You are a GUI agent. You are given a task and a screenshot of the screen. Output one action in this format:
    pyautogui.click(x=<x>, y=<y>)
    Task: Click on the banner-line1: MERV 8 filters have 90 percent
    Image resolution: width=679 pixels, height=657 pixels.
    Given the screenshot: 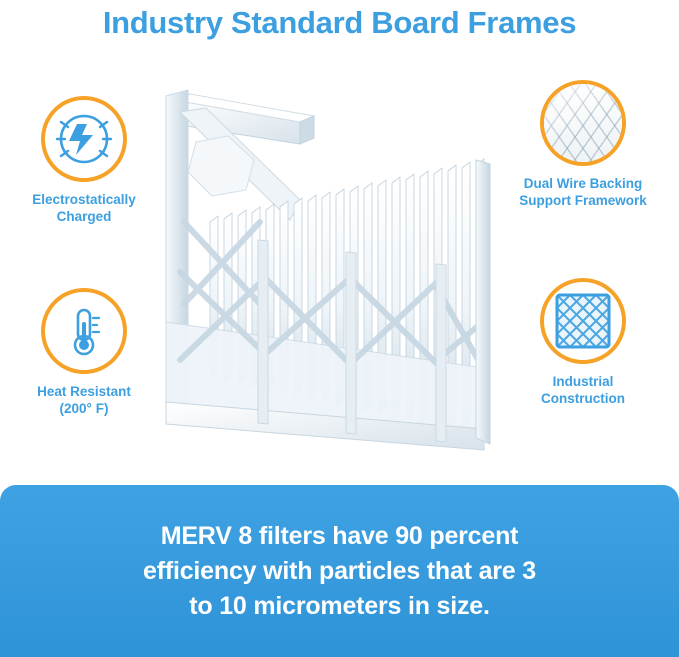 What is the action you would take?
    pyautogui.click(x=339, y=535)
    